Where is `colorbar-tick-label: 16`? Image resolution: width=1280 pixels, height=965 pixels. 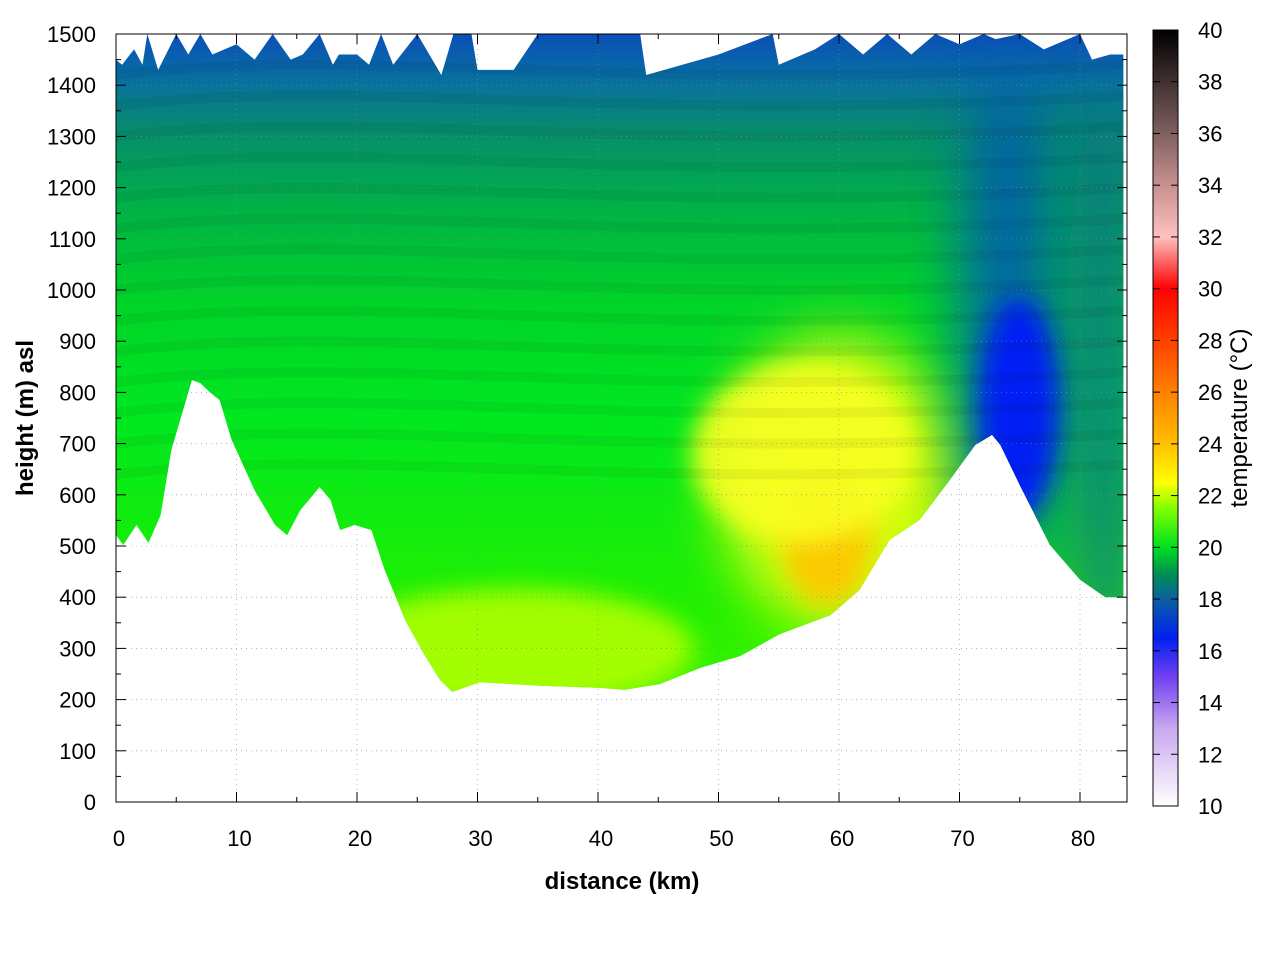 colorbar-tick-label: 16 is located at coordinates (1210, 651).